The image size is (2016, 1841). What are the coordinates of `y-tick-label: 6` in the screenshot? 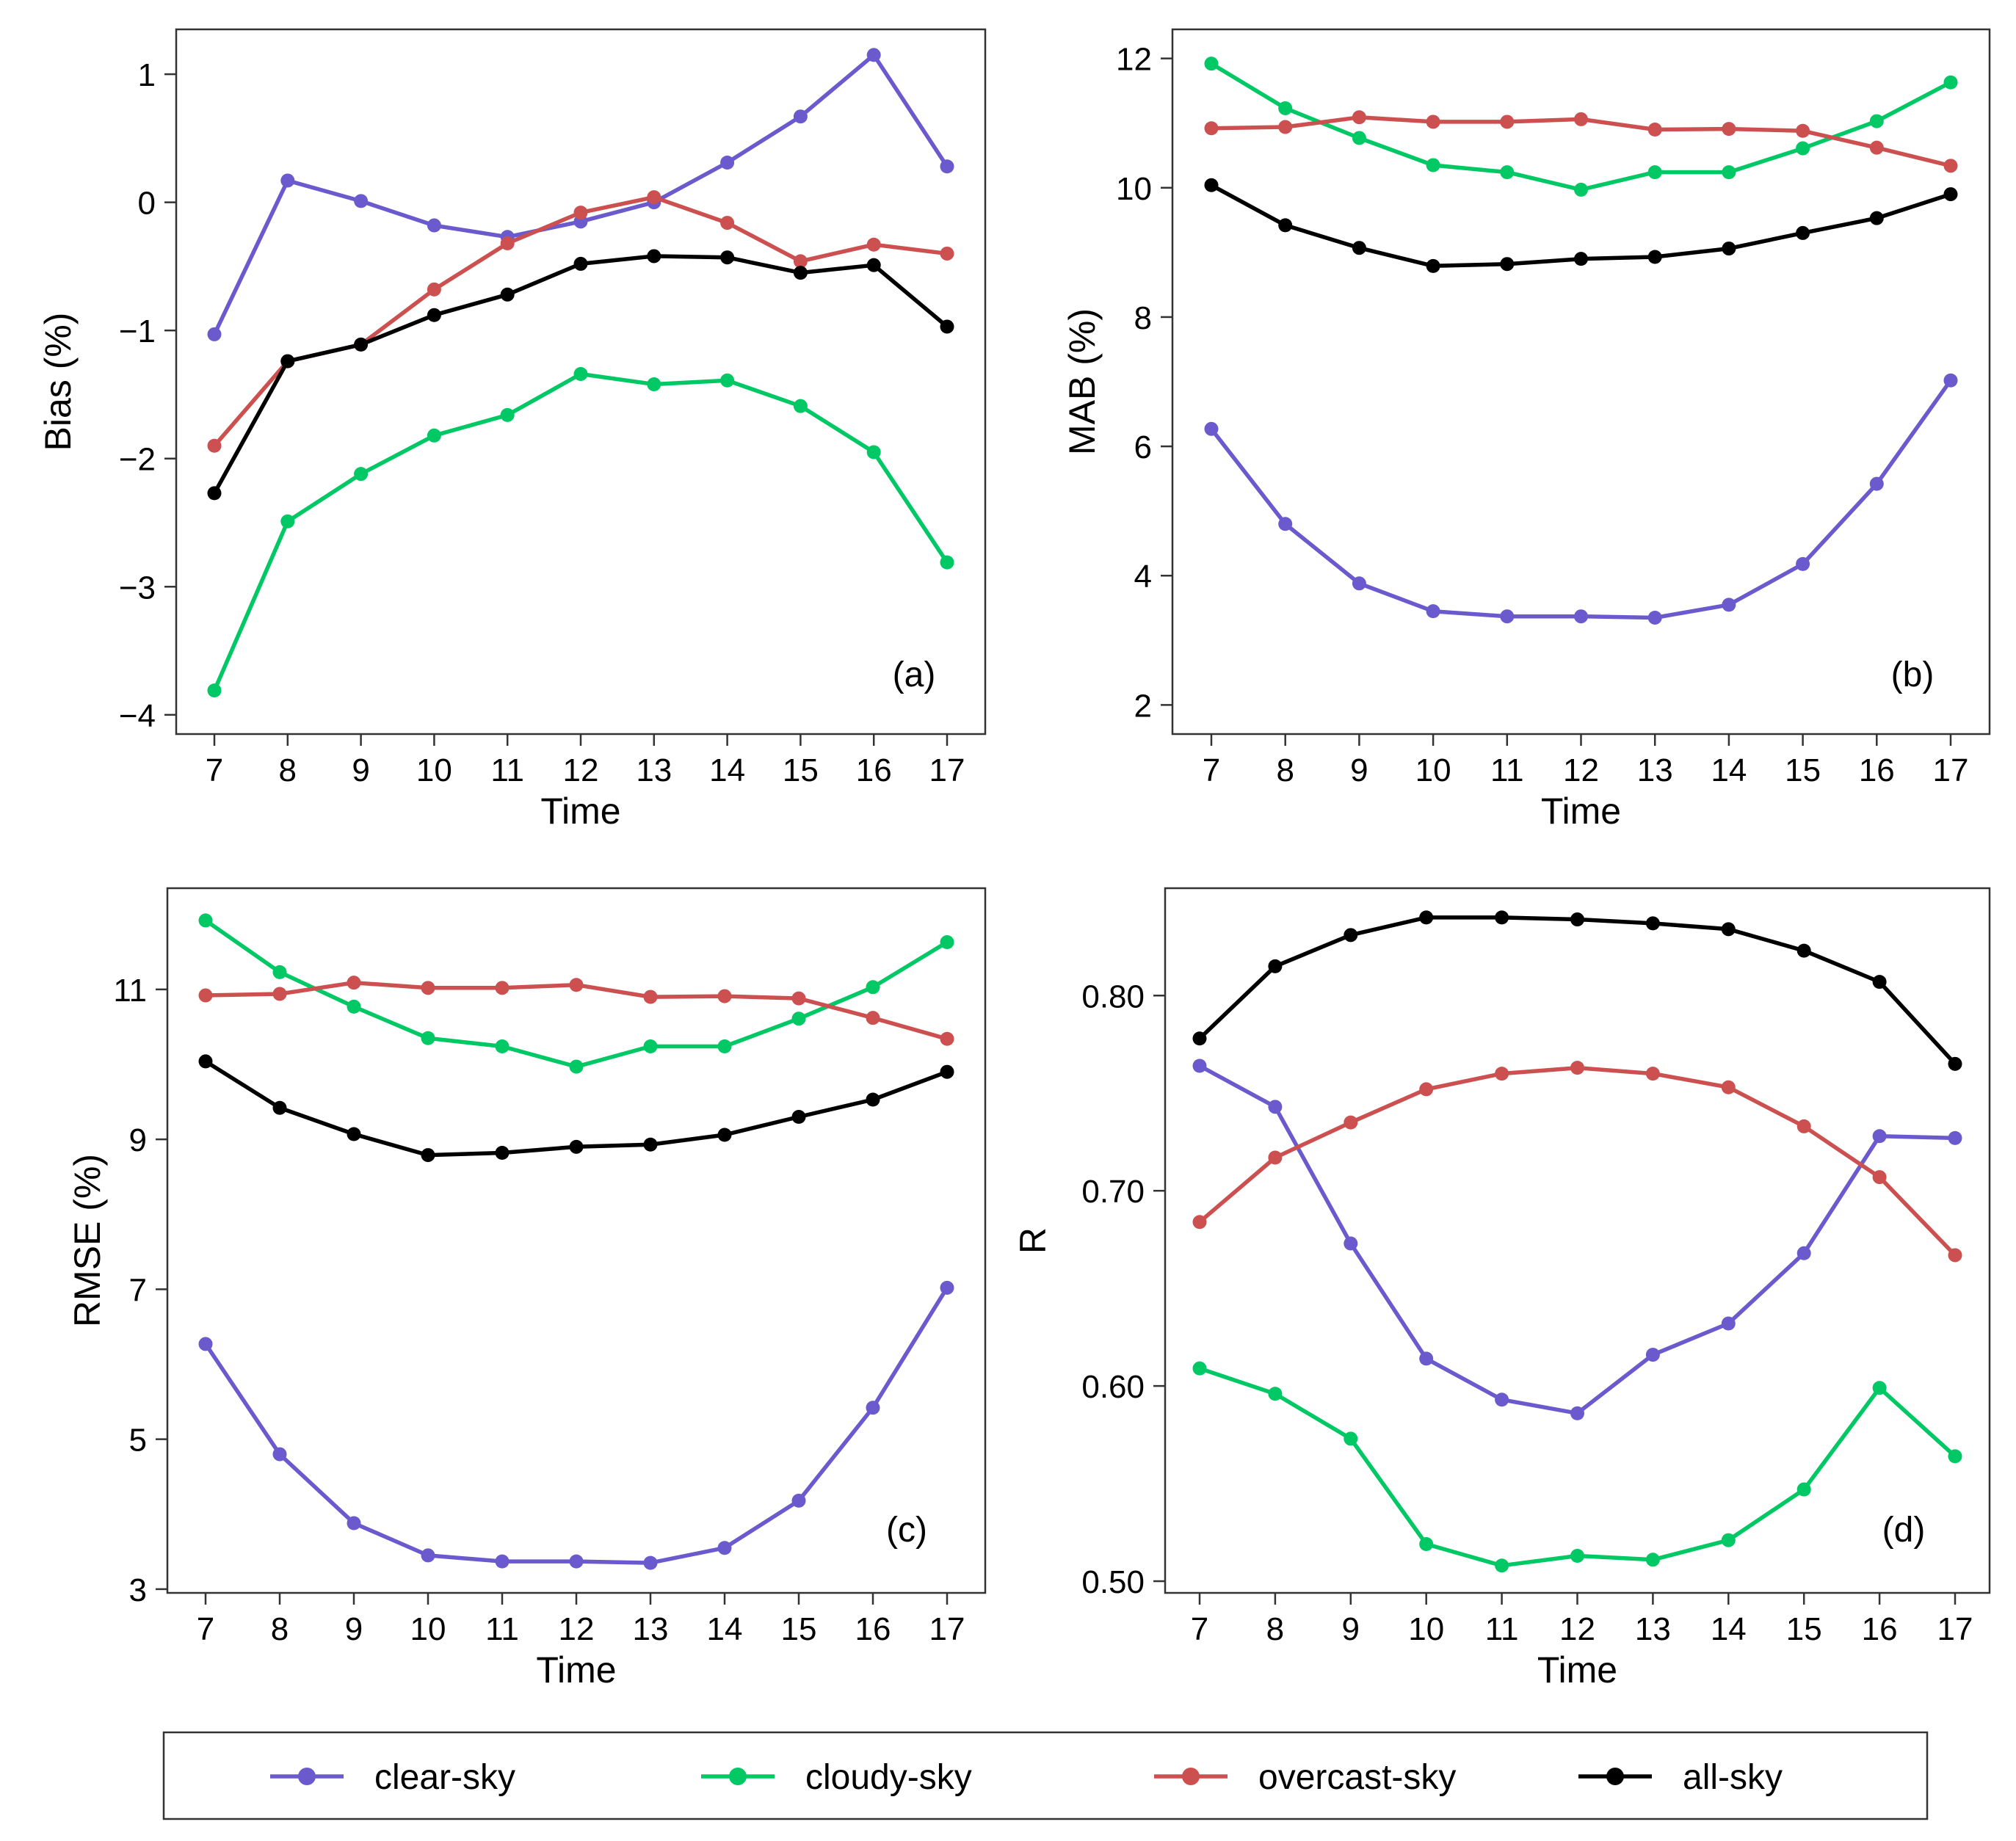 It's located at (1143, 447).